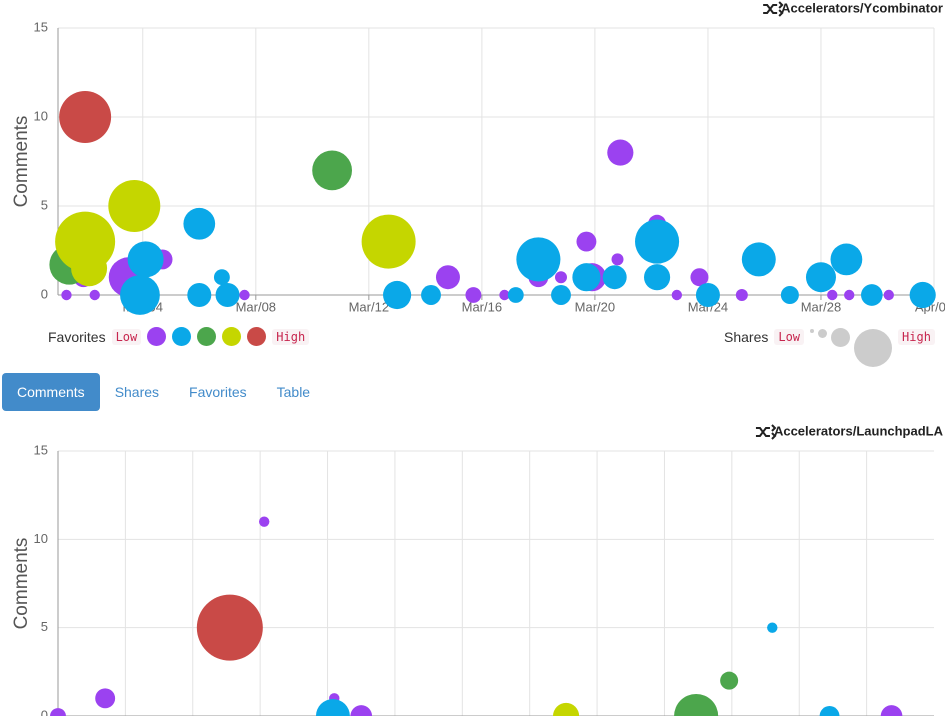  What do you see at coordinates (51, 392) in the screenshot?
I see `tab: Comments` at bounding box center [51, 392].